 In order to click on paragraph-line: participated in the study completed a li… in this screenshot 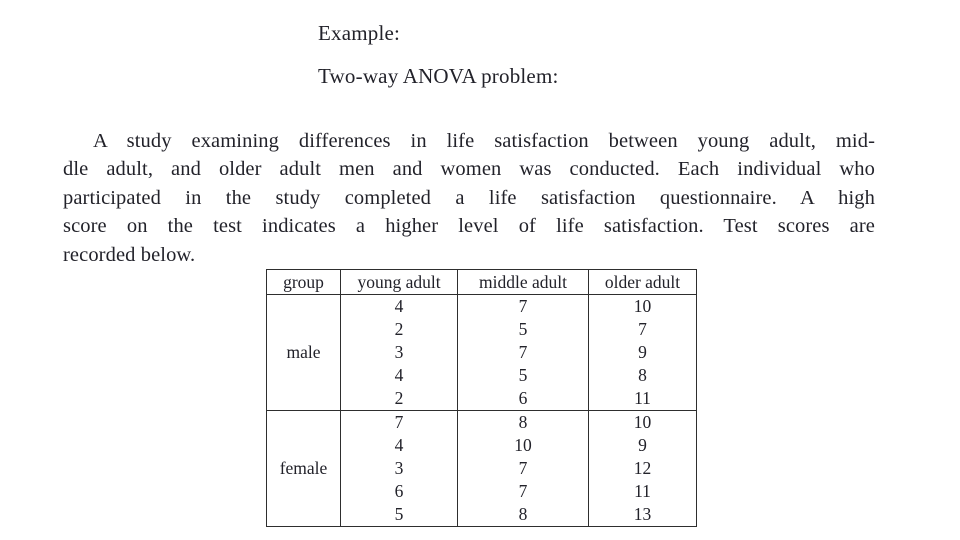, I will do `click(469, 197)`.